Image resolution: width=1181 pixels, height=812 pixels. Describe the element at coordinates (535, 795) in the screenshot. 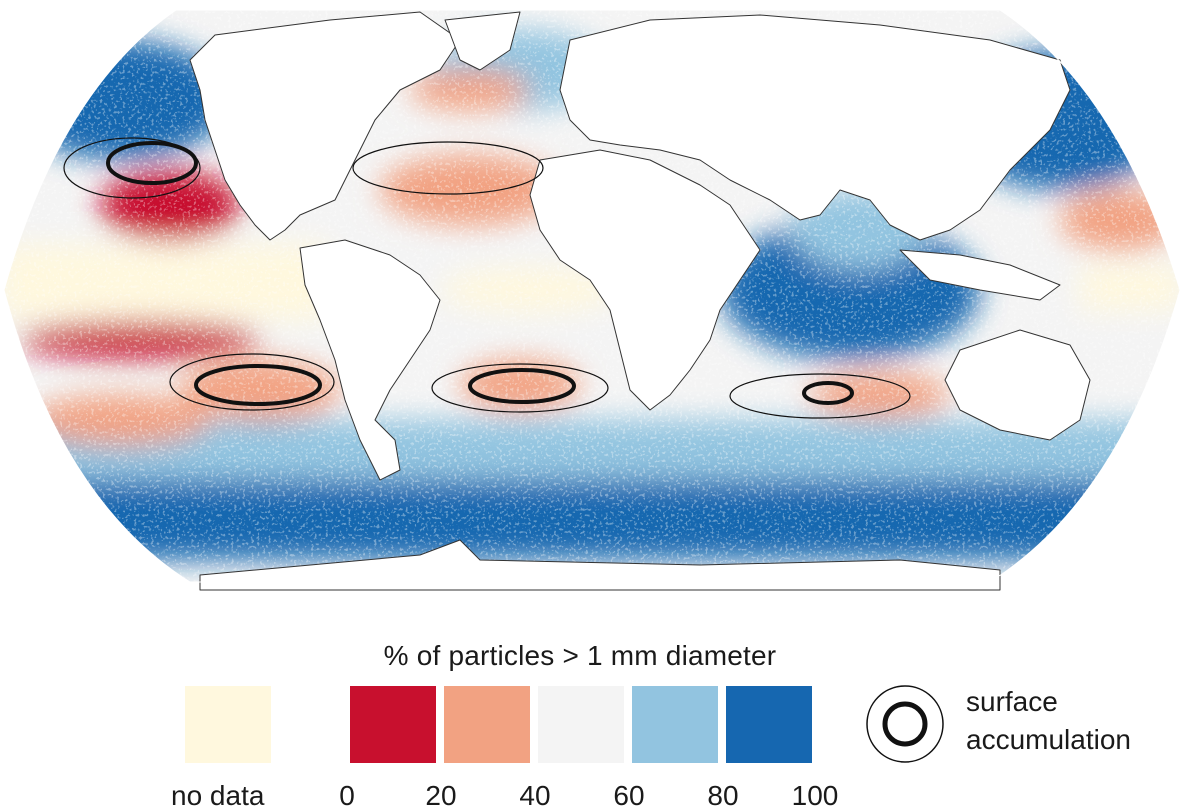

I see `legend-tick-40: 40` at that location.